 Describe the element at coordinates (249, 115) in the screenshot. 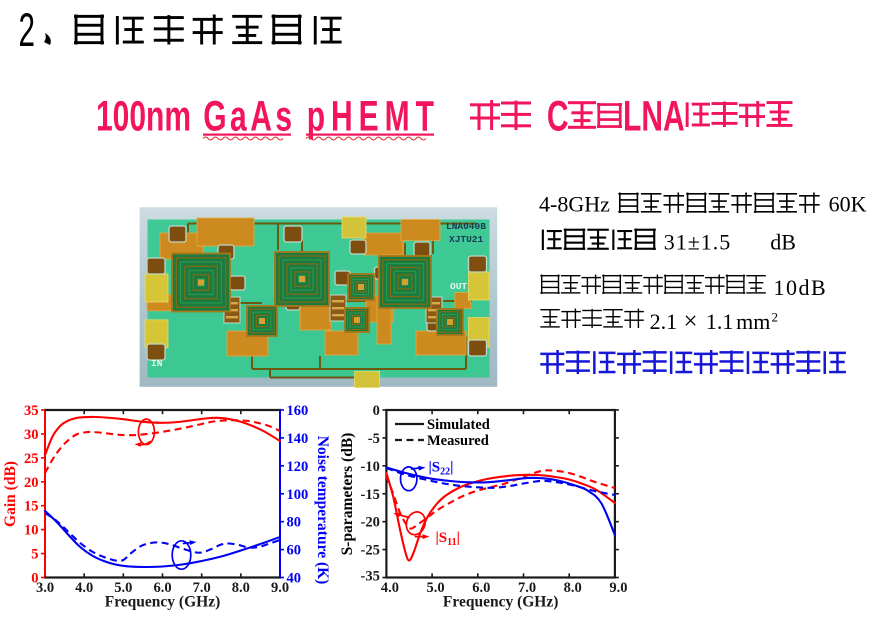

I see `svg-text: GaAs` at that location.